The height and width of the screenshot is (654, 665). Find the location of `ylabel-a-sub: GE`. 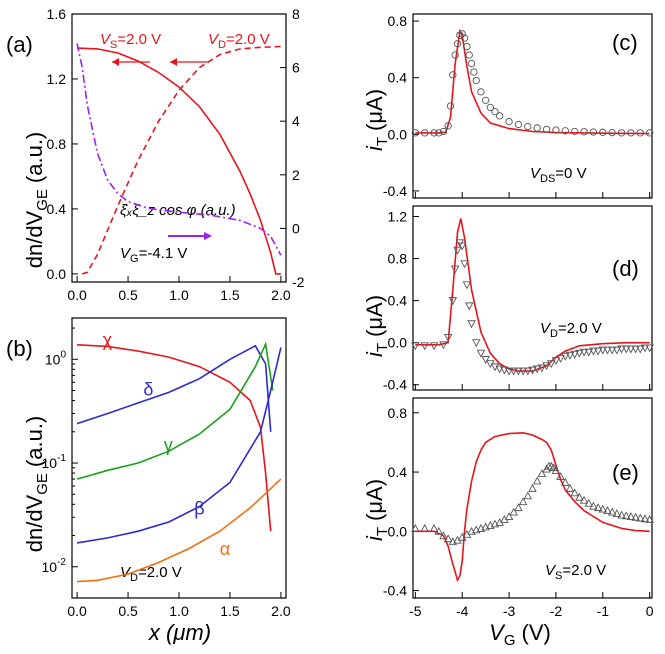

ylabel-a-sub: GE is located at coordinates (42, 200).